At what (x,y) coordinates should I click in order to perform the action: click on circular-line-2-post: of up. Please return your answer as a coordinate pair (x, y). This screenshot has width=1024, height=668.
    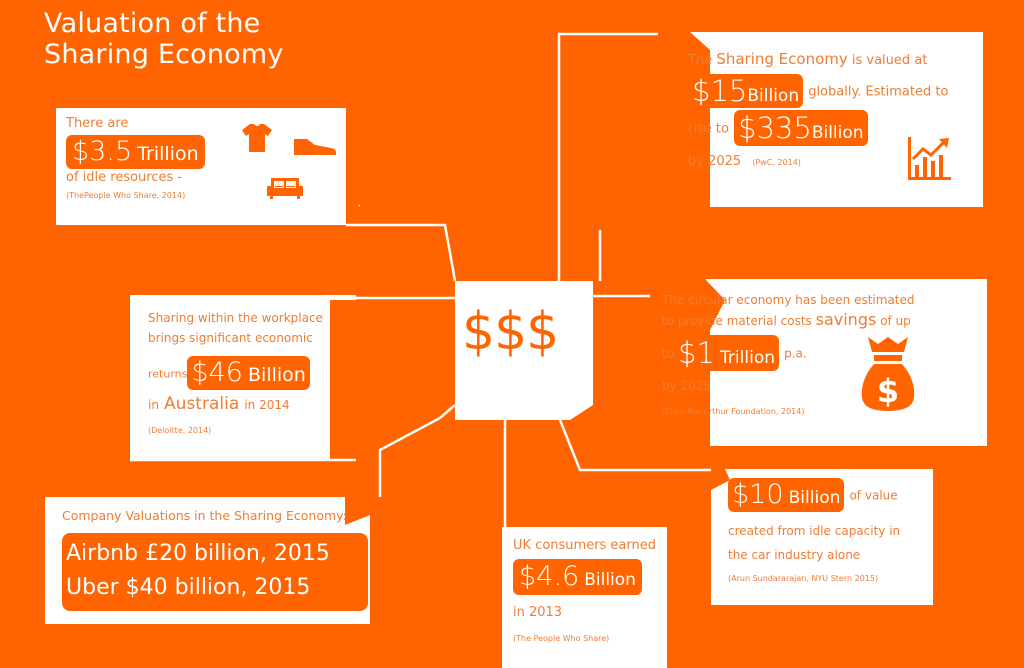
    Looking at the image, I should click on (895, 321).